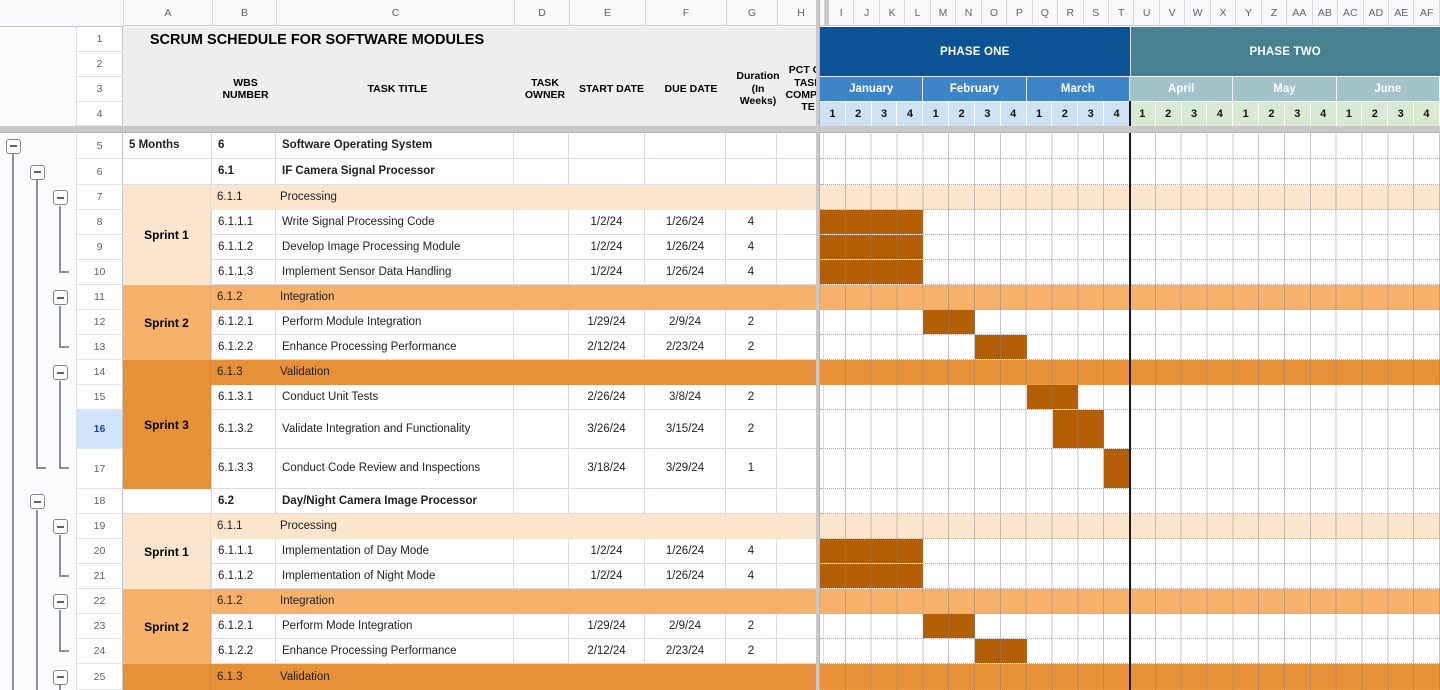 Image resolution: width=1440 pixels, height=690 pixels. Describe the element at coordinates (1172, 13) in the screenshot. I see `column-letter-V: V` at that location.